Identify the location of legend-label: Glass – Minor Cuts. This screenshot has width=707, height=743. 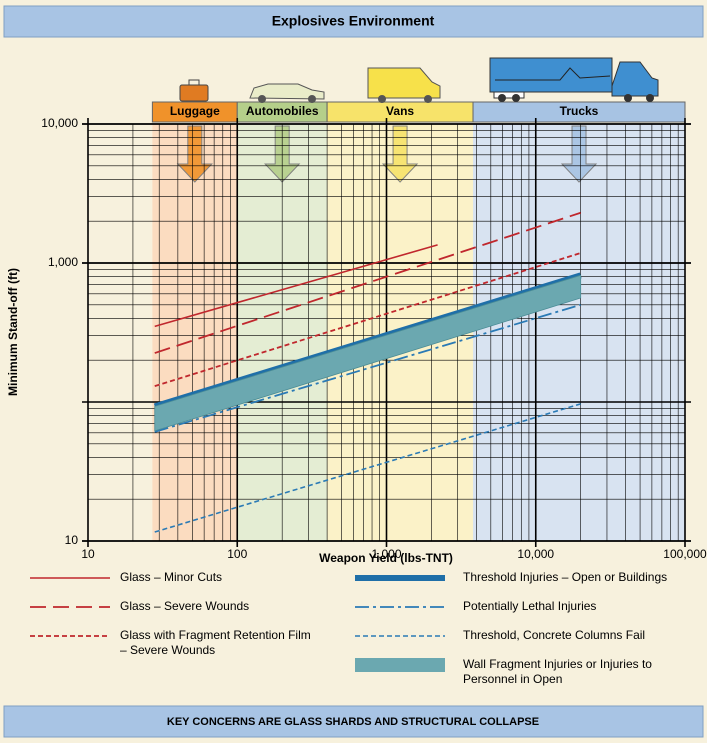
(171, 577).